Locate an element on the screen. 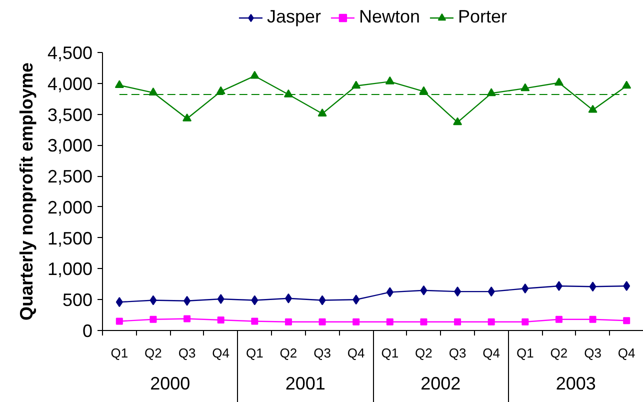  text: 2003 is located at coordinates (576, 384).